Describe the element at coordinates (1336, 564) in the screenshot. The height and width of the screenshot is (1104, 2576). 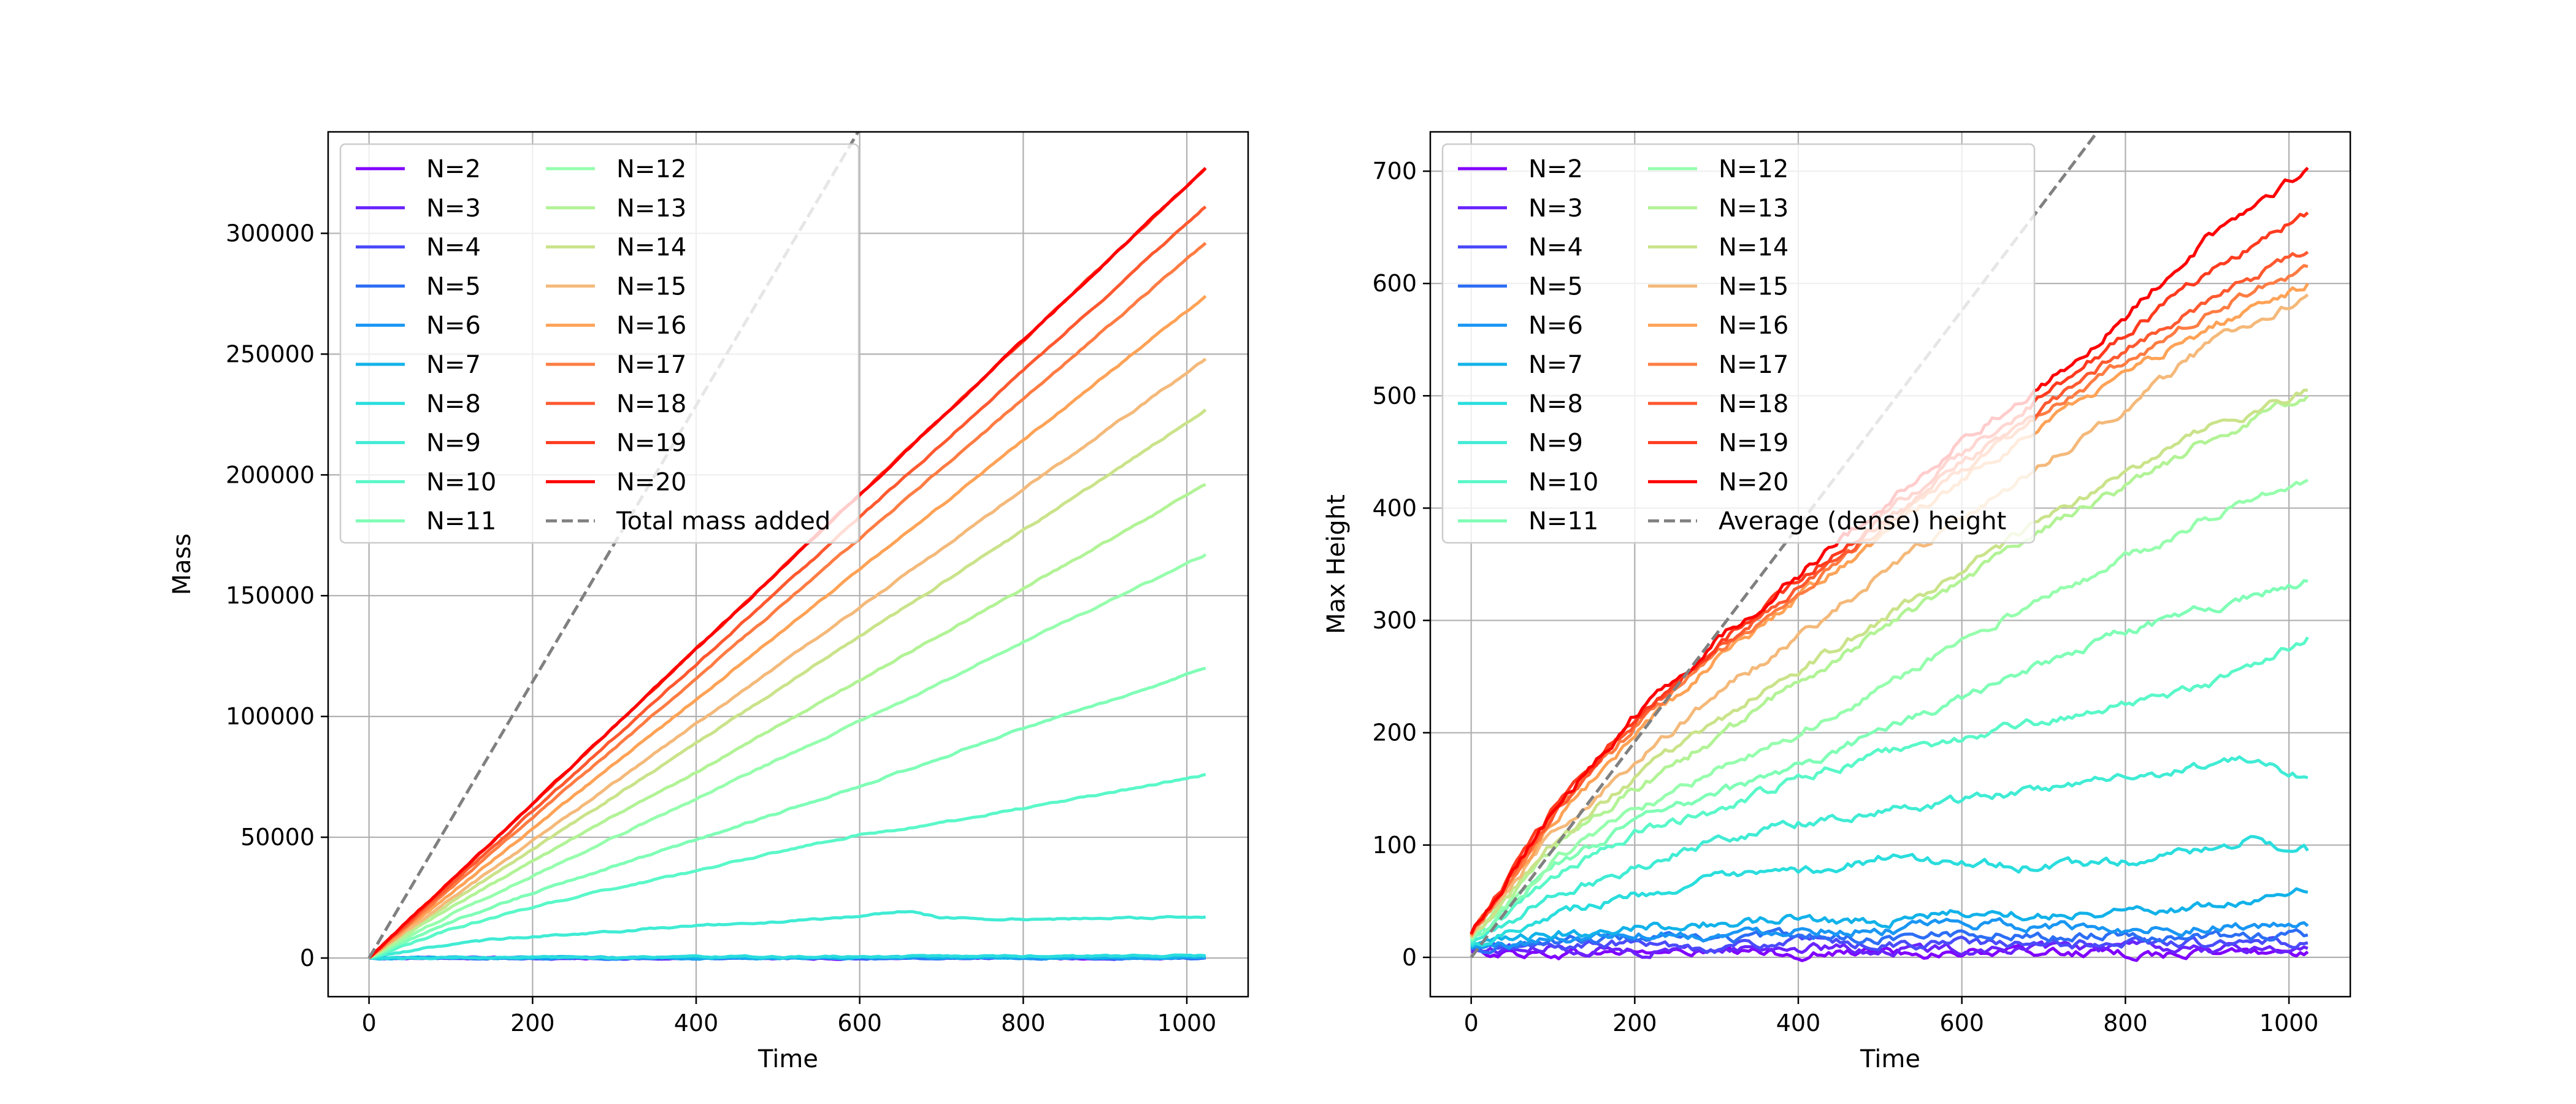
I see `y-axis-label: Max Height` at that location.